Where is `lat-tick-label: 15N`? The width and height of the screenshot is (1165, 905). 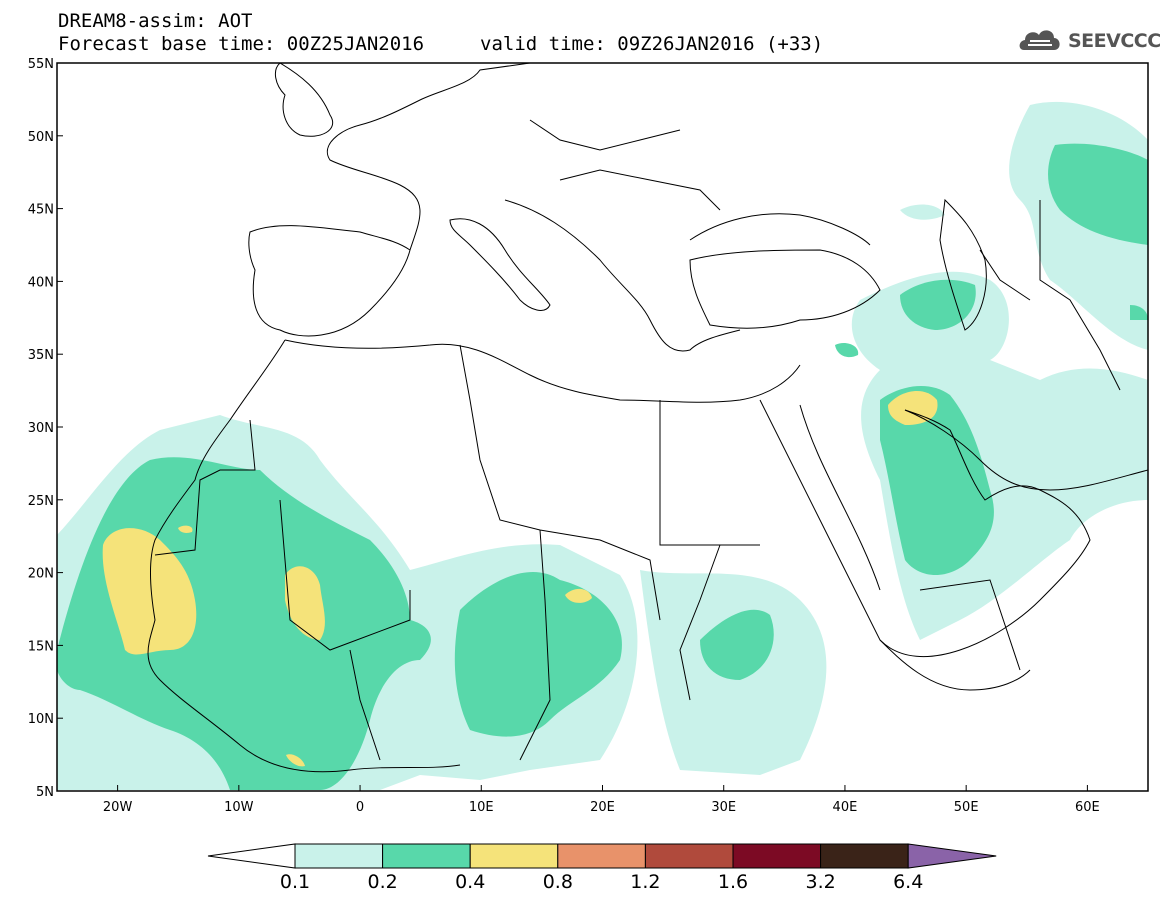
lat-tick-label: 15N is located at coordinates (41, 646).